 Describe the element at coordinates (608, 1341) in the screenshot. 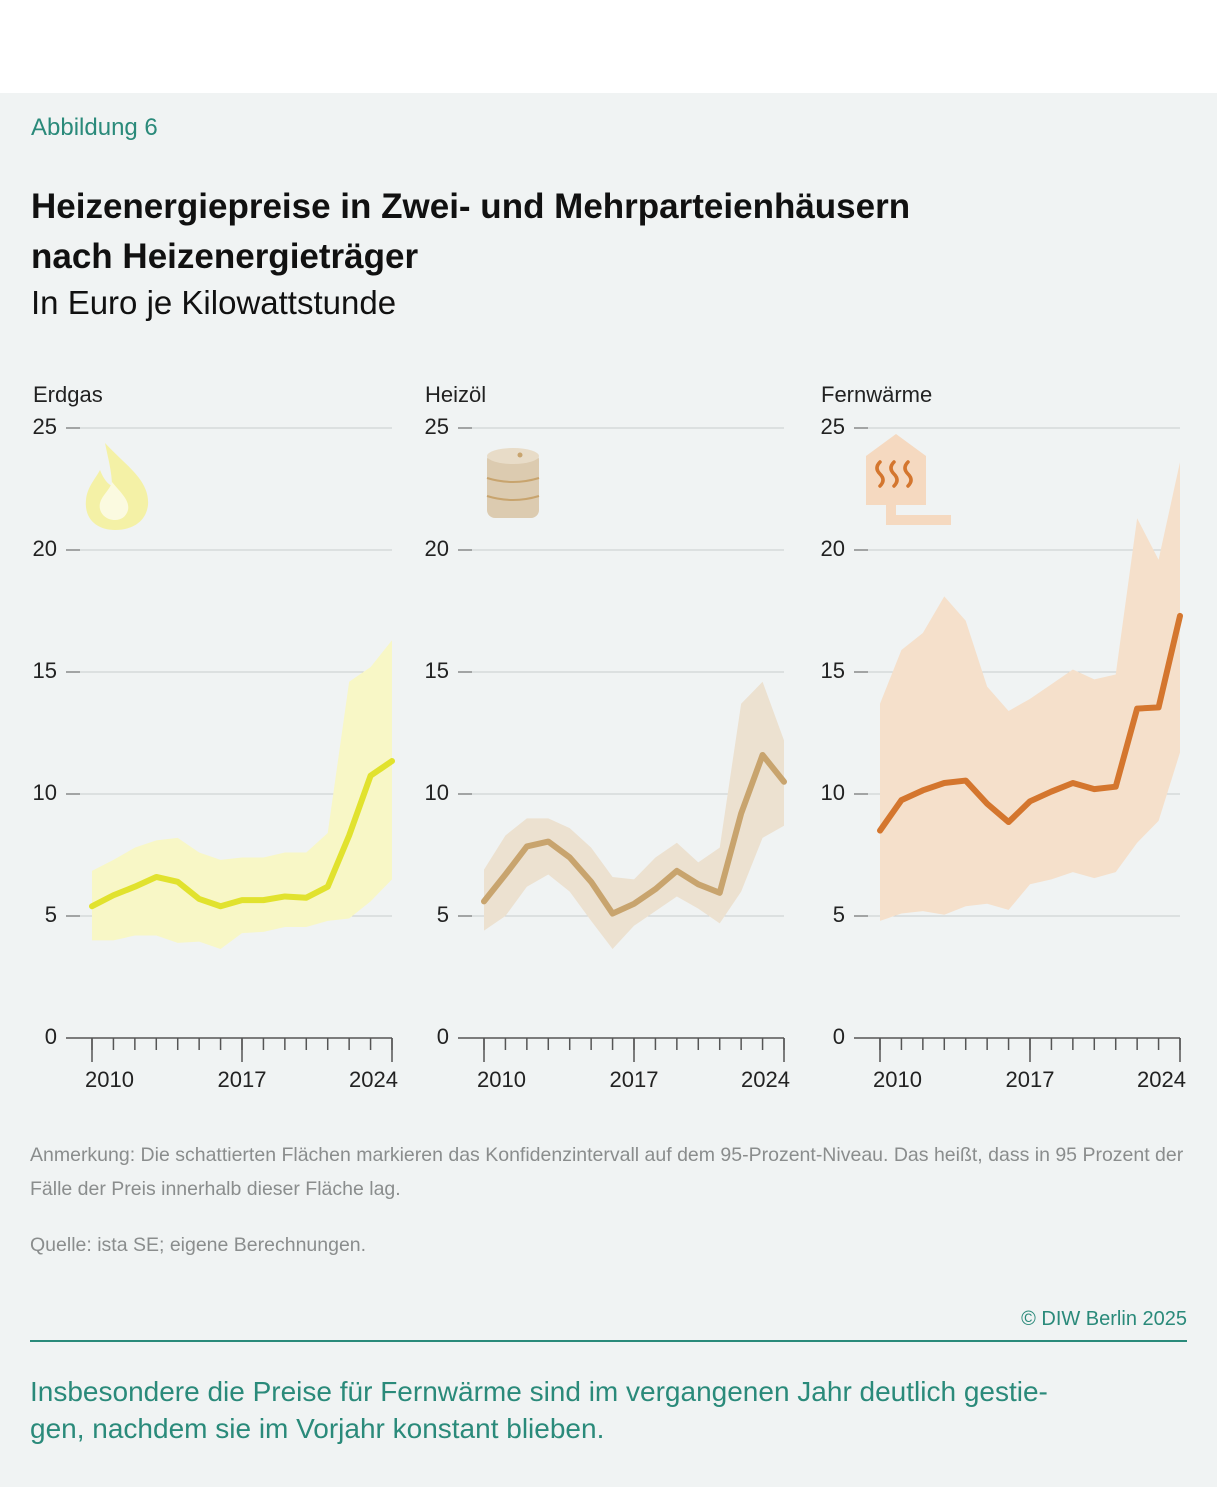

I see `divider` at that location.